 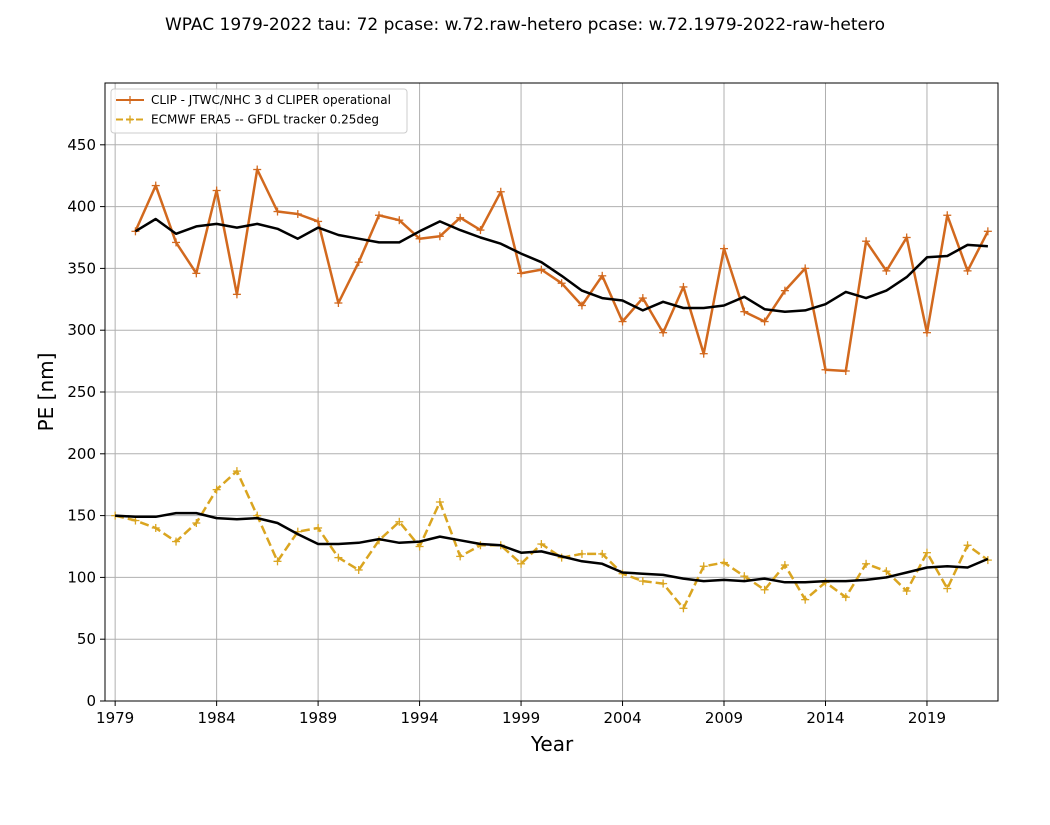 I want to click on y-tick-label: 250, so click(x=81, y=392).